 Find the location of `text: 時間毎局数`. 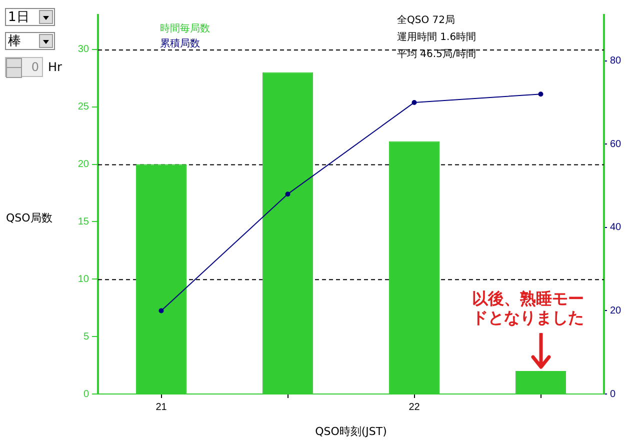

text: 時間毎局数 is located at coordinates (185, 28).